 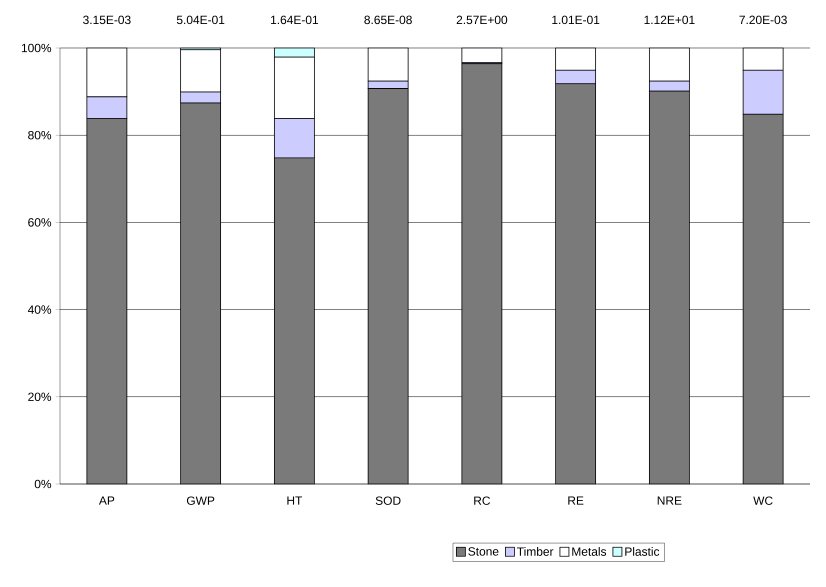 What do you see at coordinates (535, 551) in the screenshot?
I see `legend-label: Timber` at bounding box center [535, 551].